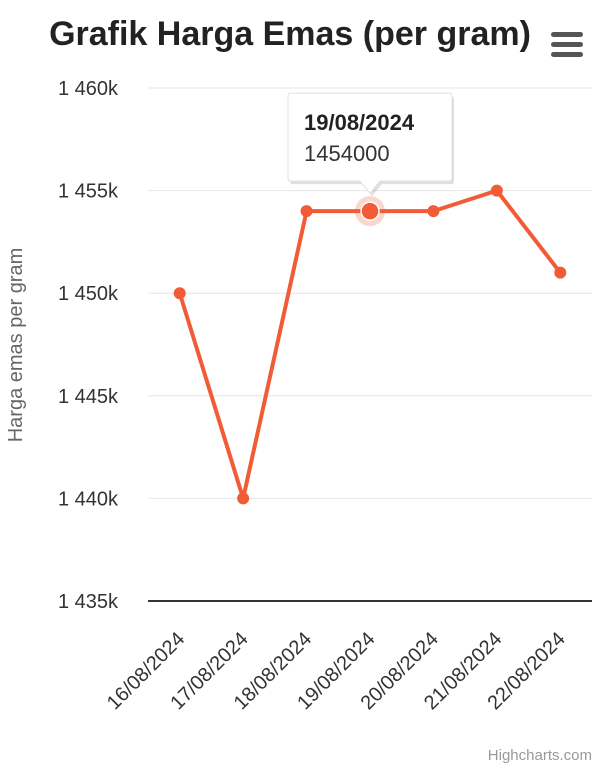 This screenshot has height=769, width=600. Describe the element at coordinates (88, 397) in the screenshot. I see `y-tick-label: 1 445k` at that location.